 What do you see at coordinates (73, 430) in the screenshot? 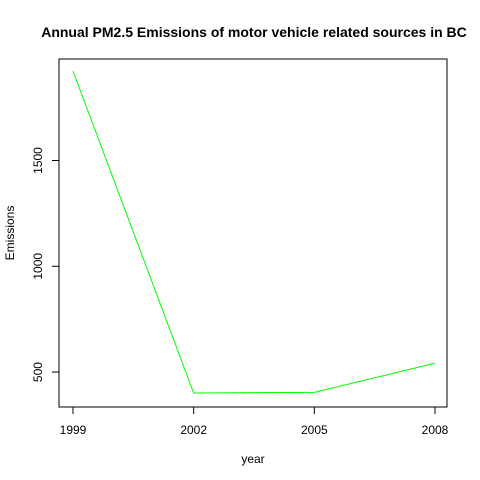
I see `x-tick-label: 1999` at bounding box center [73, 430].